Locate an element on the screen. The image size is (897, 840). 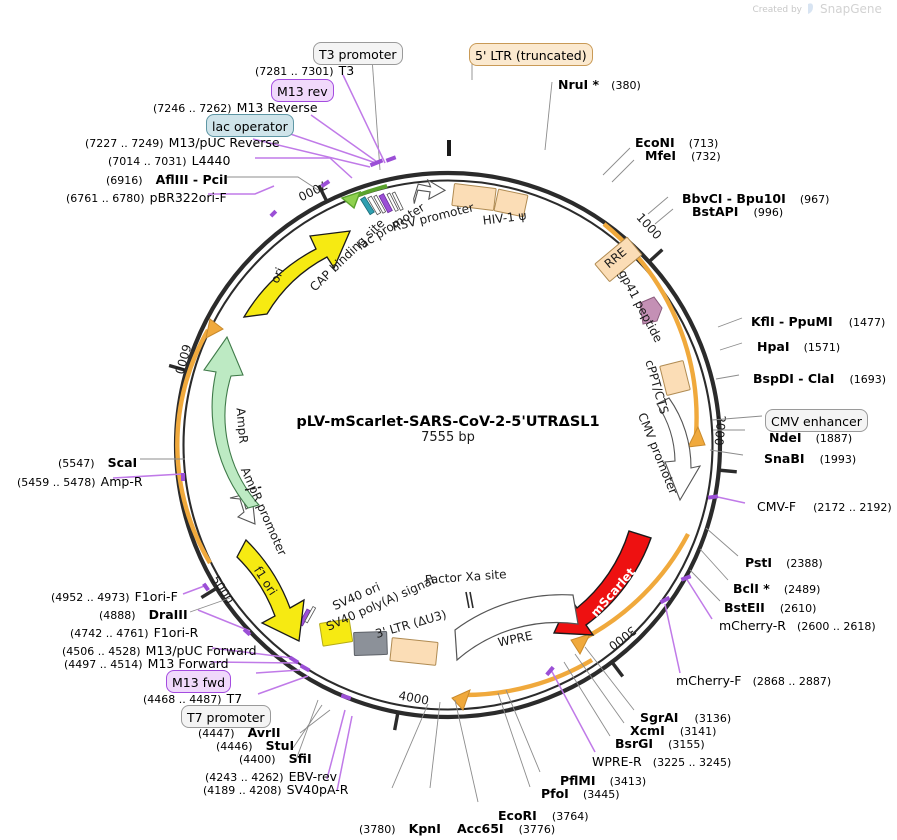
feature-label-ori: ori is located at coordinates (277, 275).